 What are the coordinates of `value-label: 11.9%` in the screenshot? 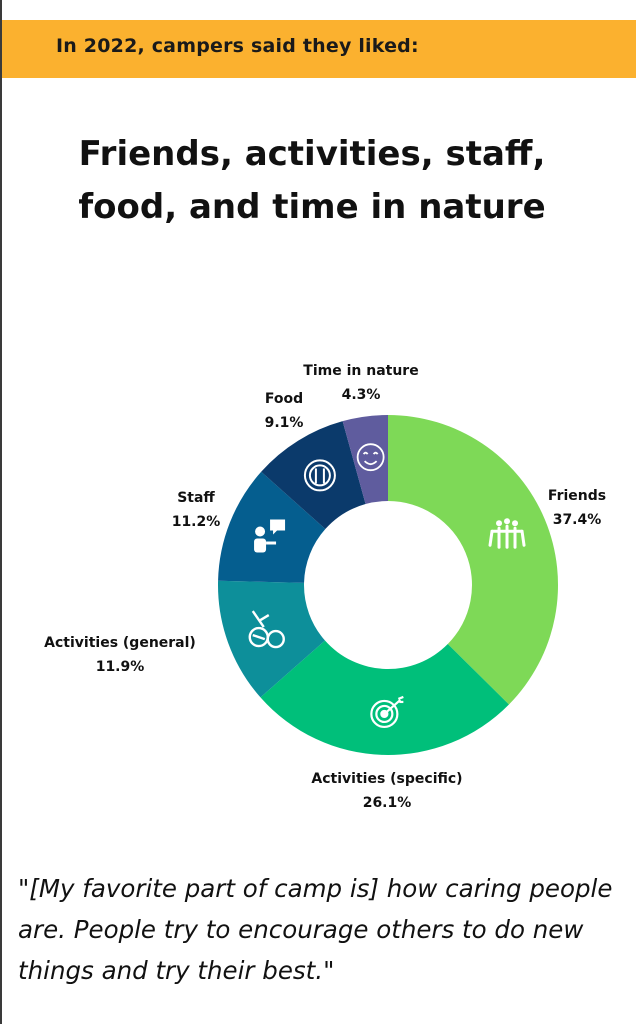 It's located at (120, 667).